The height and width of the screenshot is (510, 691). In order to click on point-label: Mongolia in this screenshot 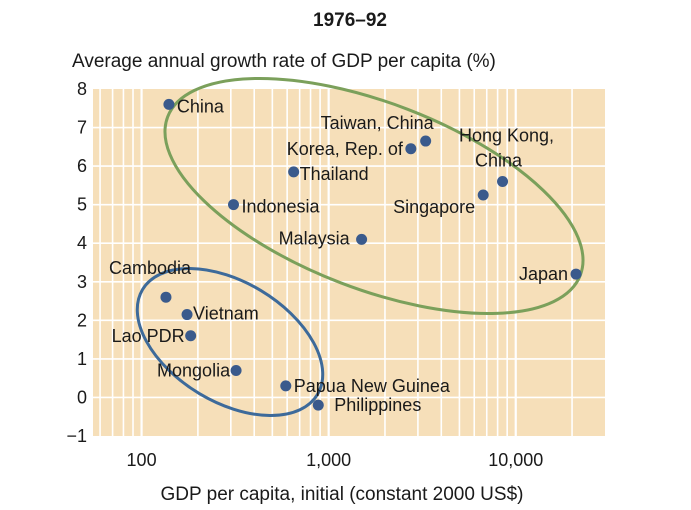, I will do `click(194, 370)`.